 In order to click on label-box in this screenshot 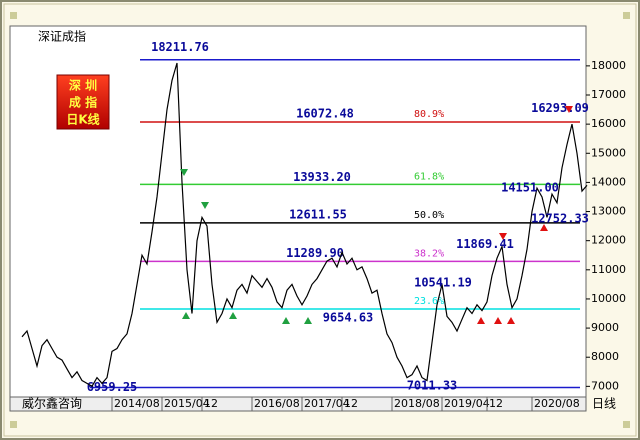, I will do `click(83, 102)`.